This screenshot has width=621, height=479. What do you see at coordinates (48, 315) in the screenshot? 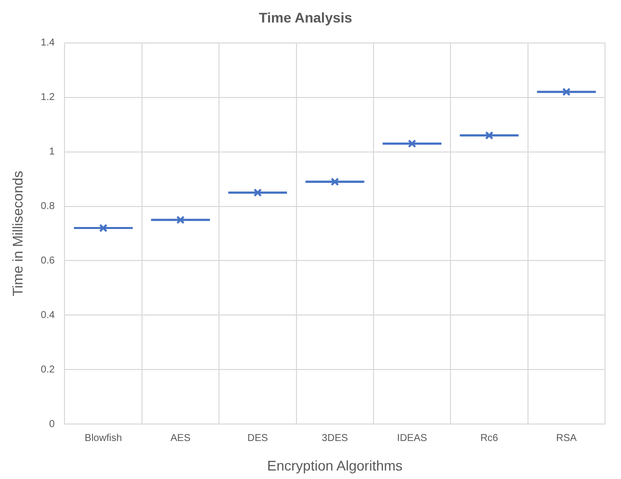
I see `y-tick-label: 0.4` at bounding box center [48, 315].